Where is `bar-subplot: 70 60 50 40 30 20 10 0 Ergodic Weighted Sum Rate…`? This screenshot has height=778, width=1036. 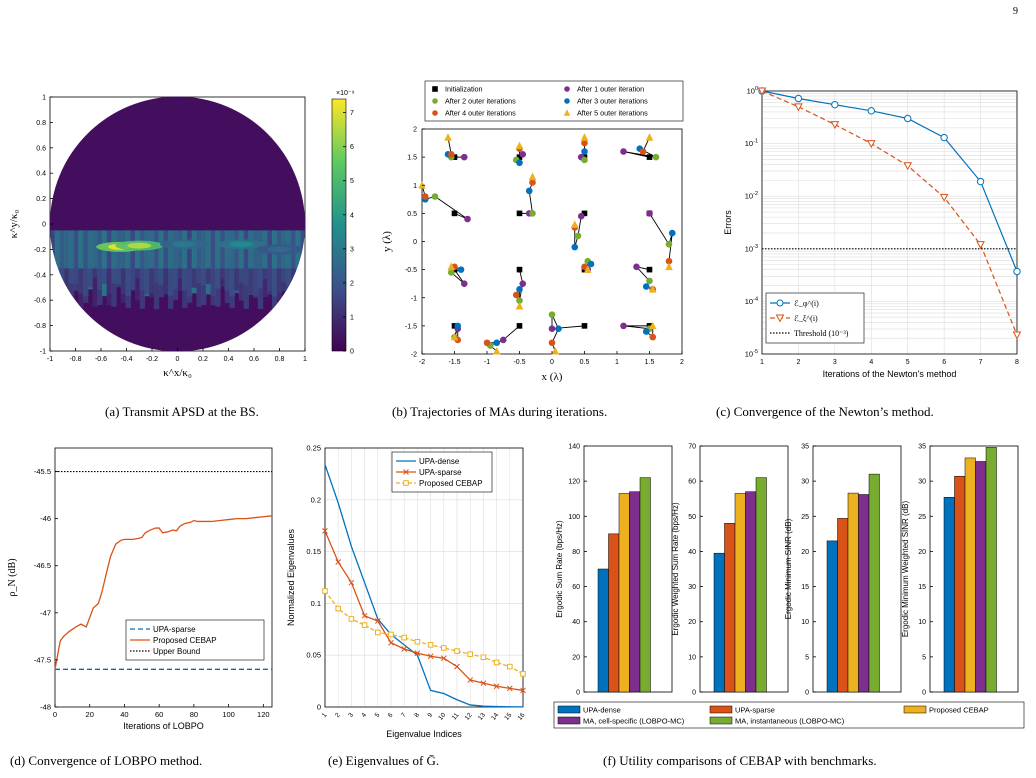
bar-subplot: 70 60 50 40 30 20 10 0 Ergodic Weighted Sum Rate… is located at coordinates (730, 570).